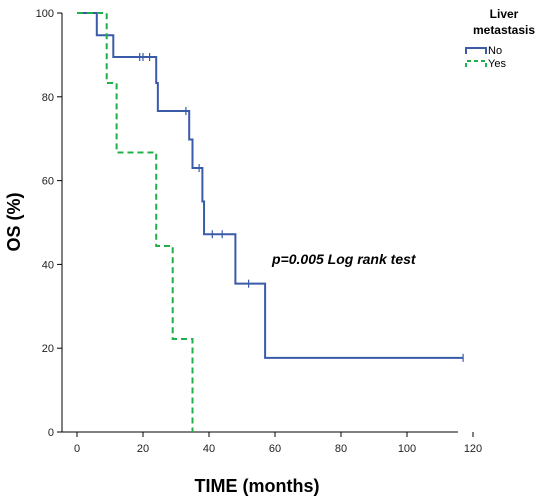 The width and height of the screenshot is (550, 500). What do you see at coordinates (476, 63) in the screenshot?
I see `legend-symbol-yes` at bounding box center [476, 63].